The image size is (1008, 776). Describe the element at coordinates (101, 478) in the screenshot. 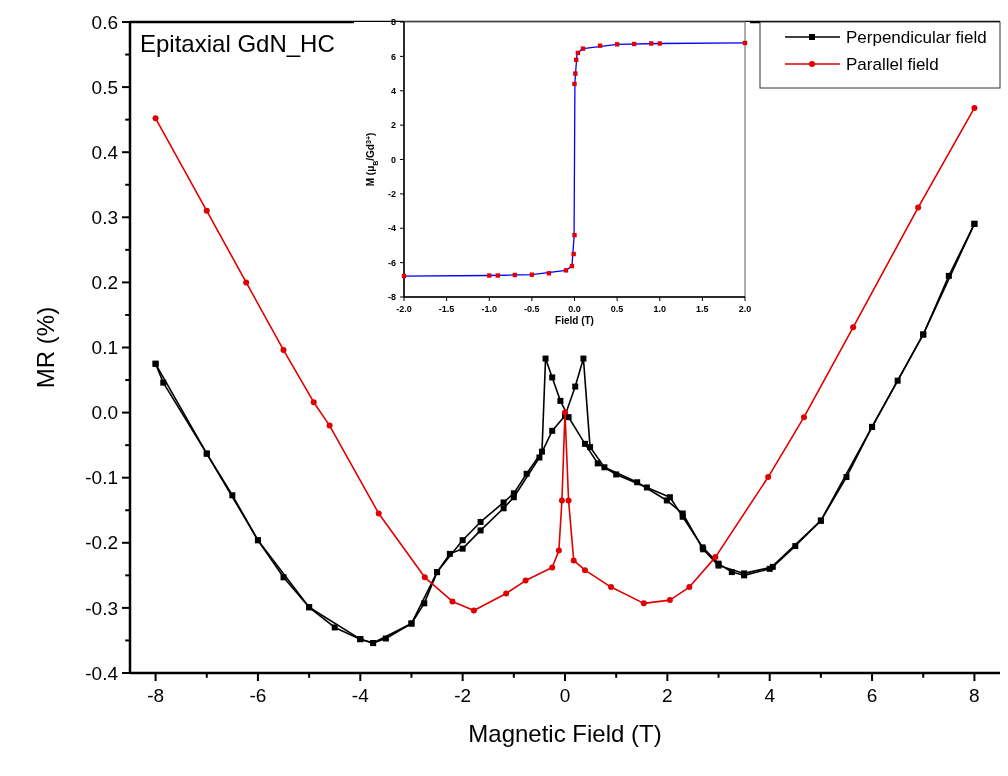

I see `y-tick-label: -0.1` at that location.